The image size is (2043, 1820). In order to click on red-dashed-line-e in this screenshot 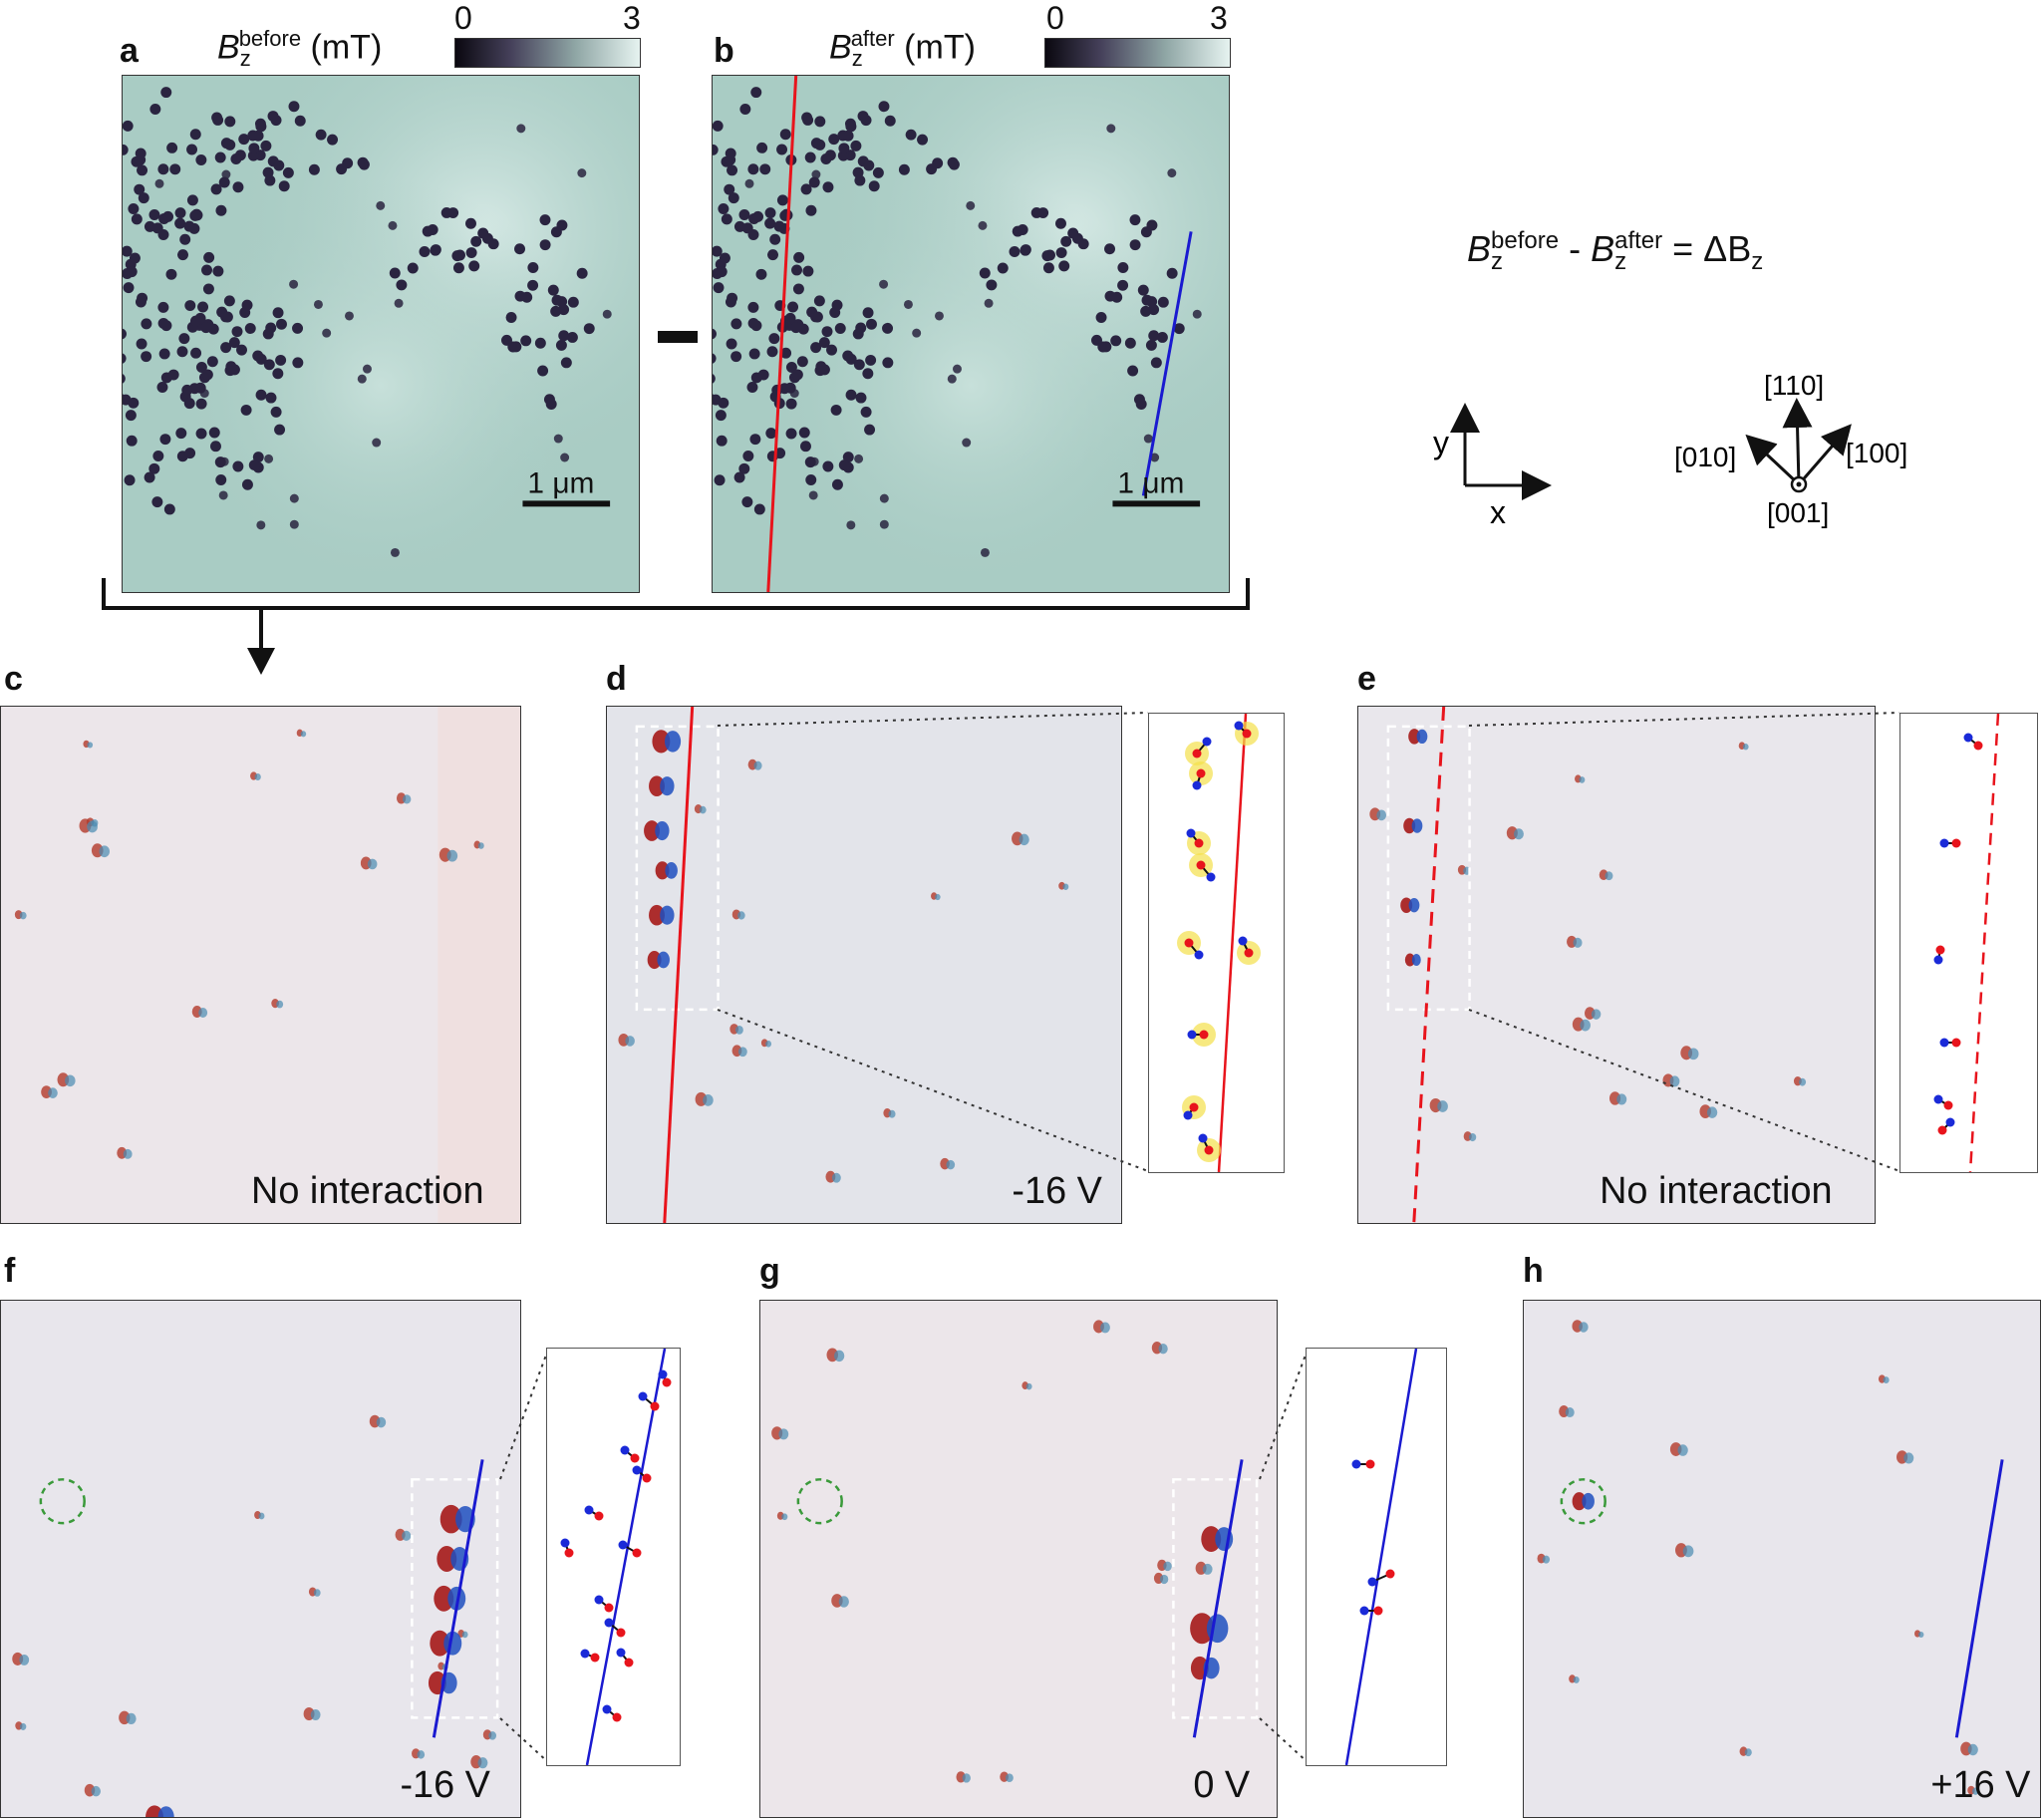, I will do `click(1429, 965)`.